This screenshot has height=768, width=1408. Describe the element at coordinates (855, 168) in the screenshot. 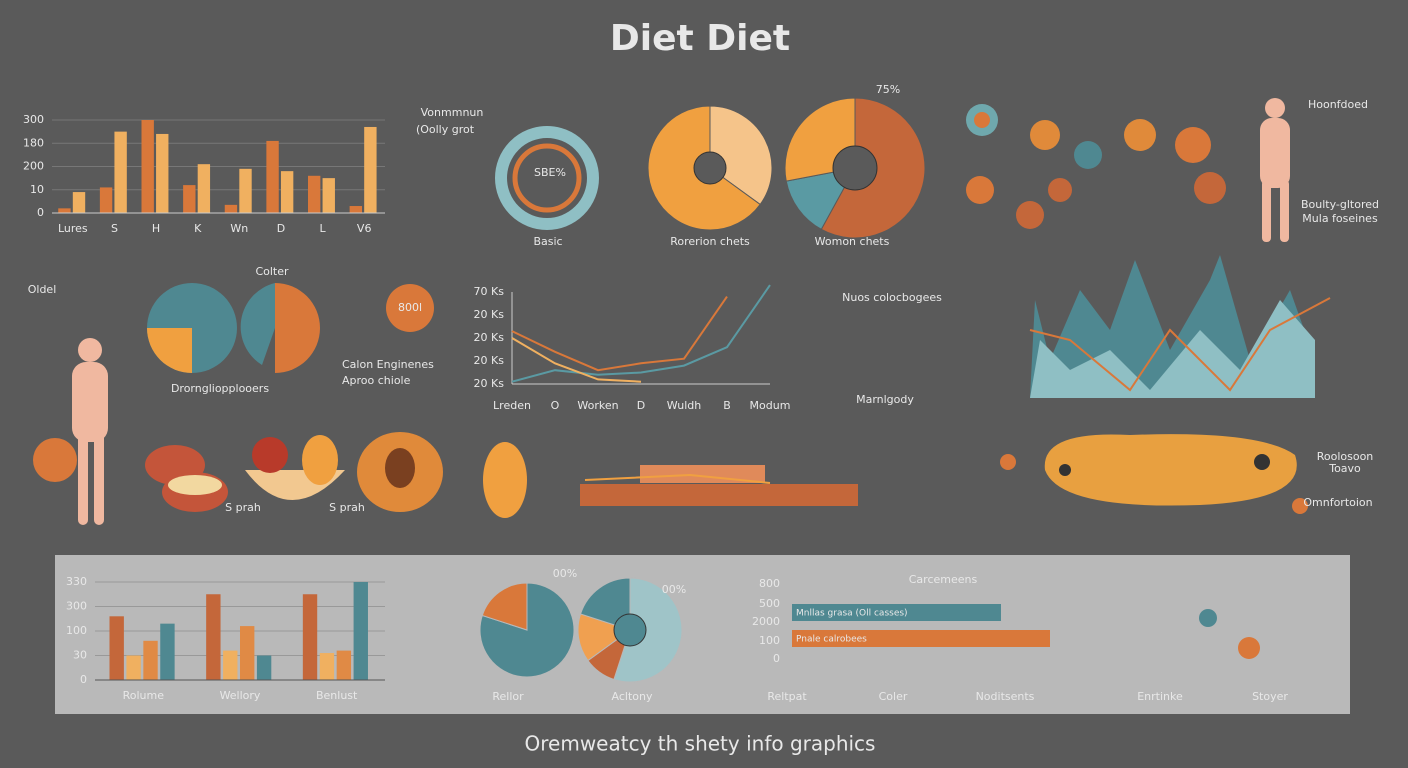

I see `donut-hole` at that location.